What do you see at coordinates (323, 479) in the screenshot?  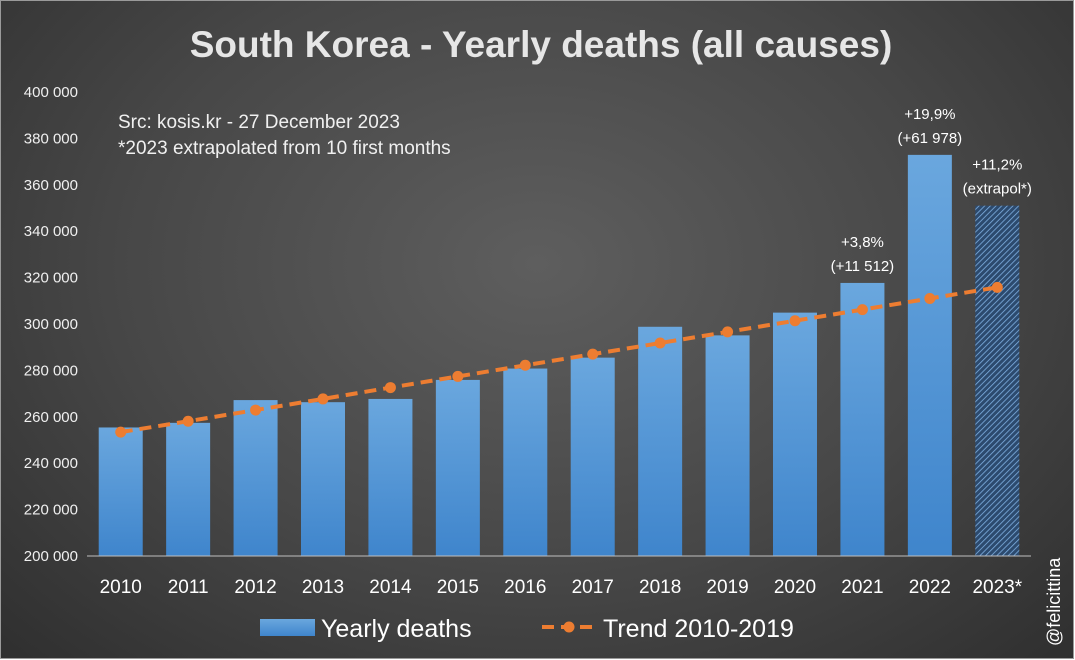 I see `bar-2013` at bounding box center [323, 479].